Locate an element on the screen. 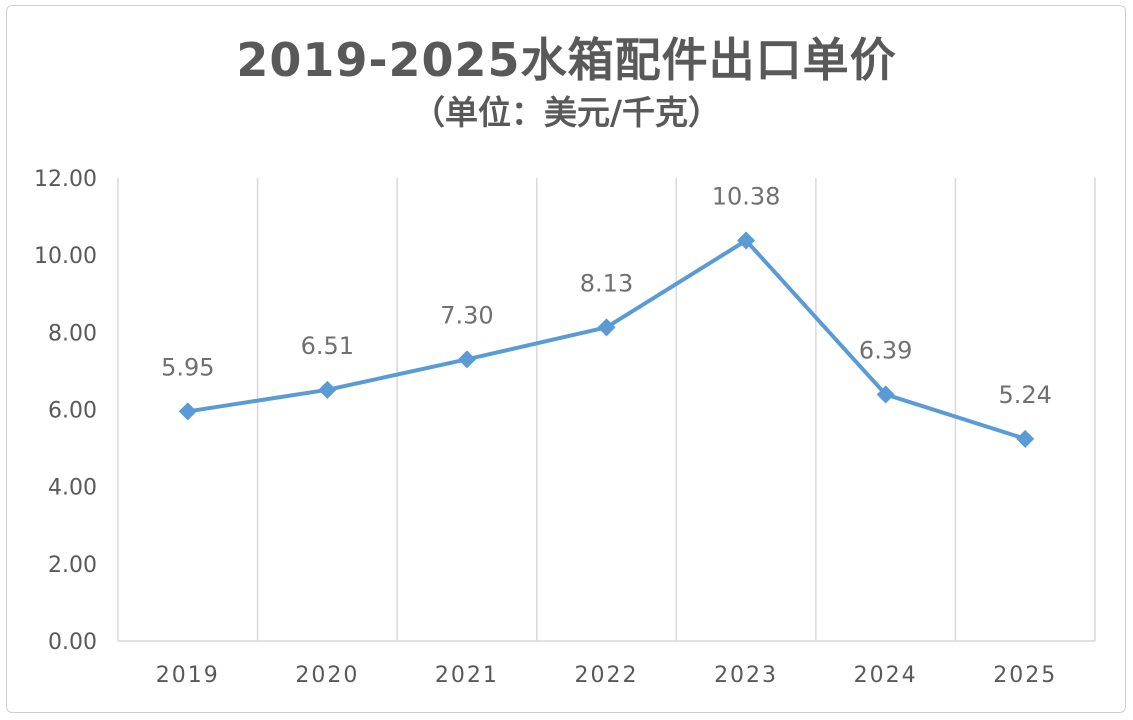 This screenshot has height=720, width=1133. x-tick-label: 2025 is located at coordinates (1025, 675).